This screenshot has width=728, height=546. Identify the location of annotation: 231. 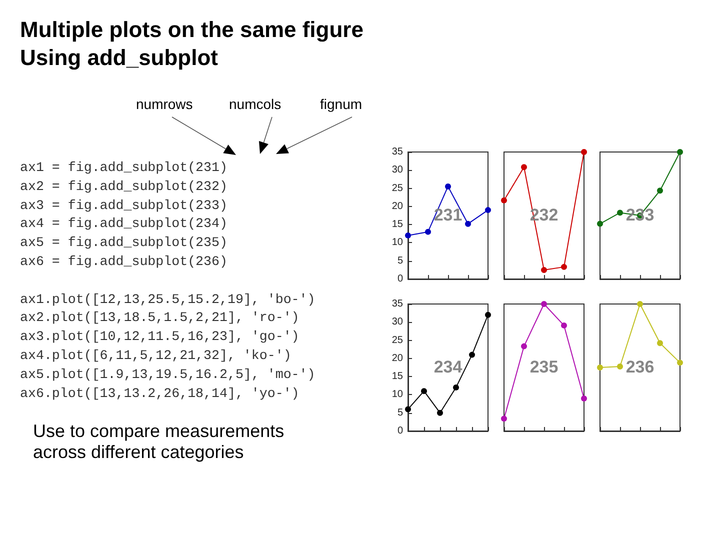
(448, 215).